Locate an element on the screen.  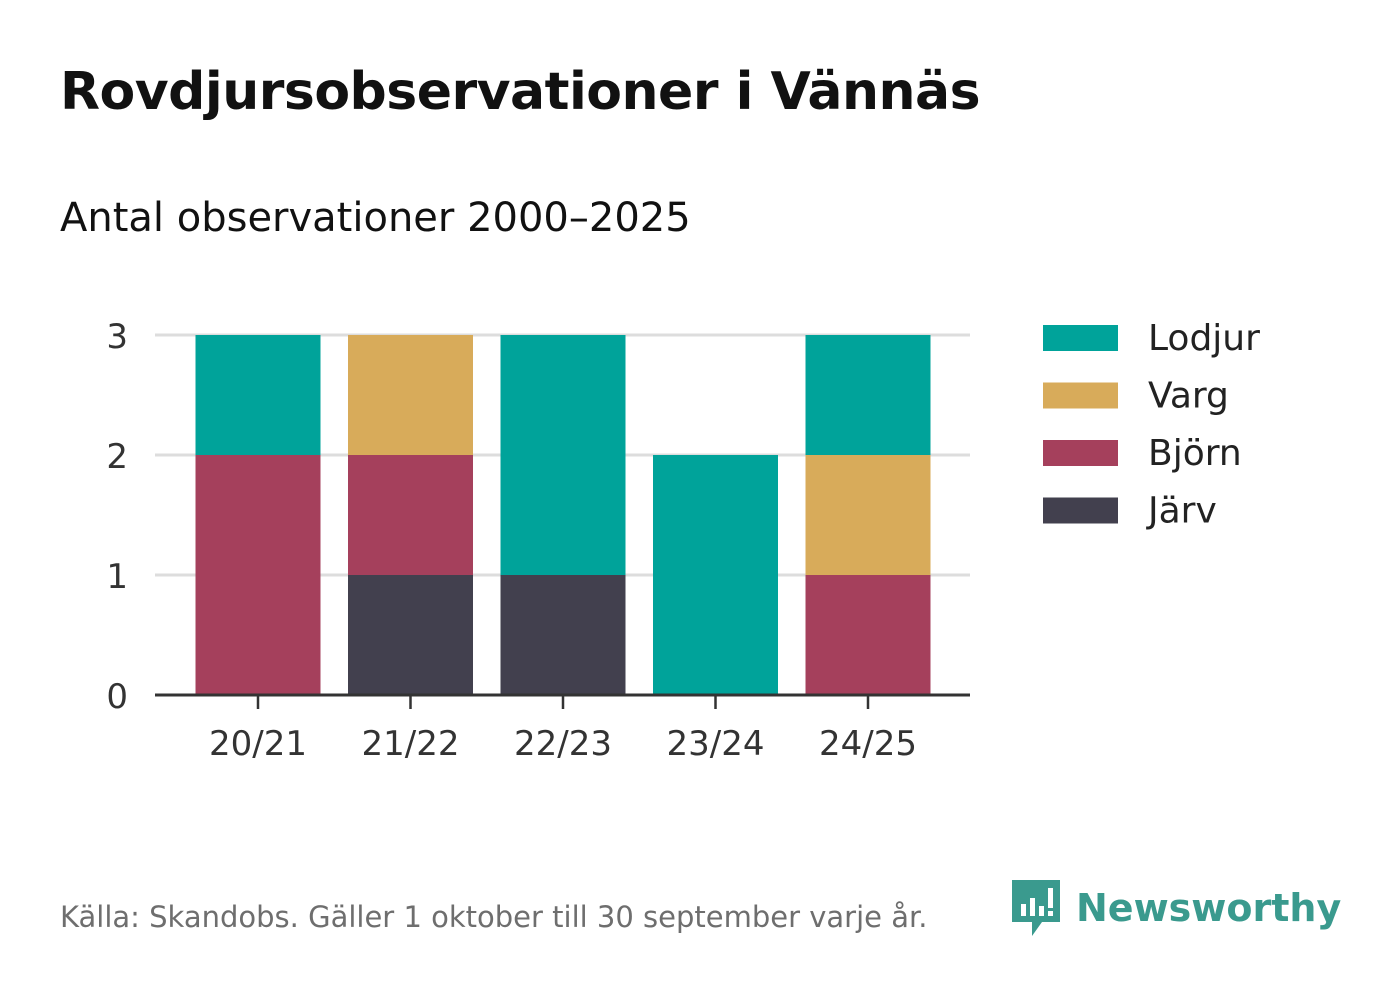
x-tick-label: 23/24 is located at coordinates (716, 744).